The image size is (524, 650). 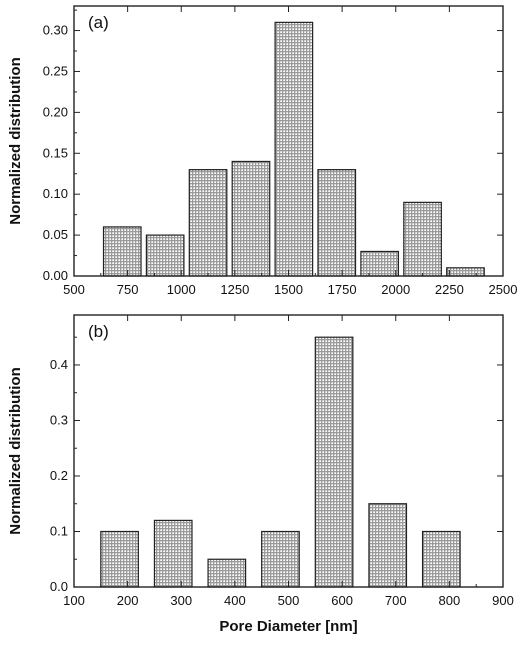 What do you see at coordinates (59, 586) in the screenshot?
I see `y-tick-label: 0.0` at bounding box center [59, 586].